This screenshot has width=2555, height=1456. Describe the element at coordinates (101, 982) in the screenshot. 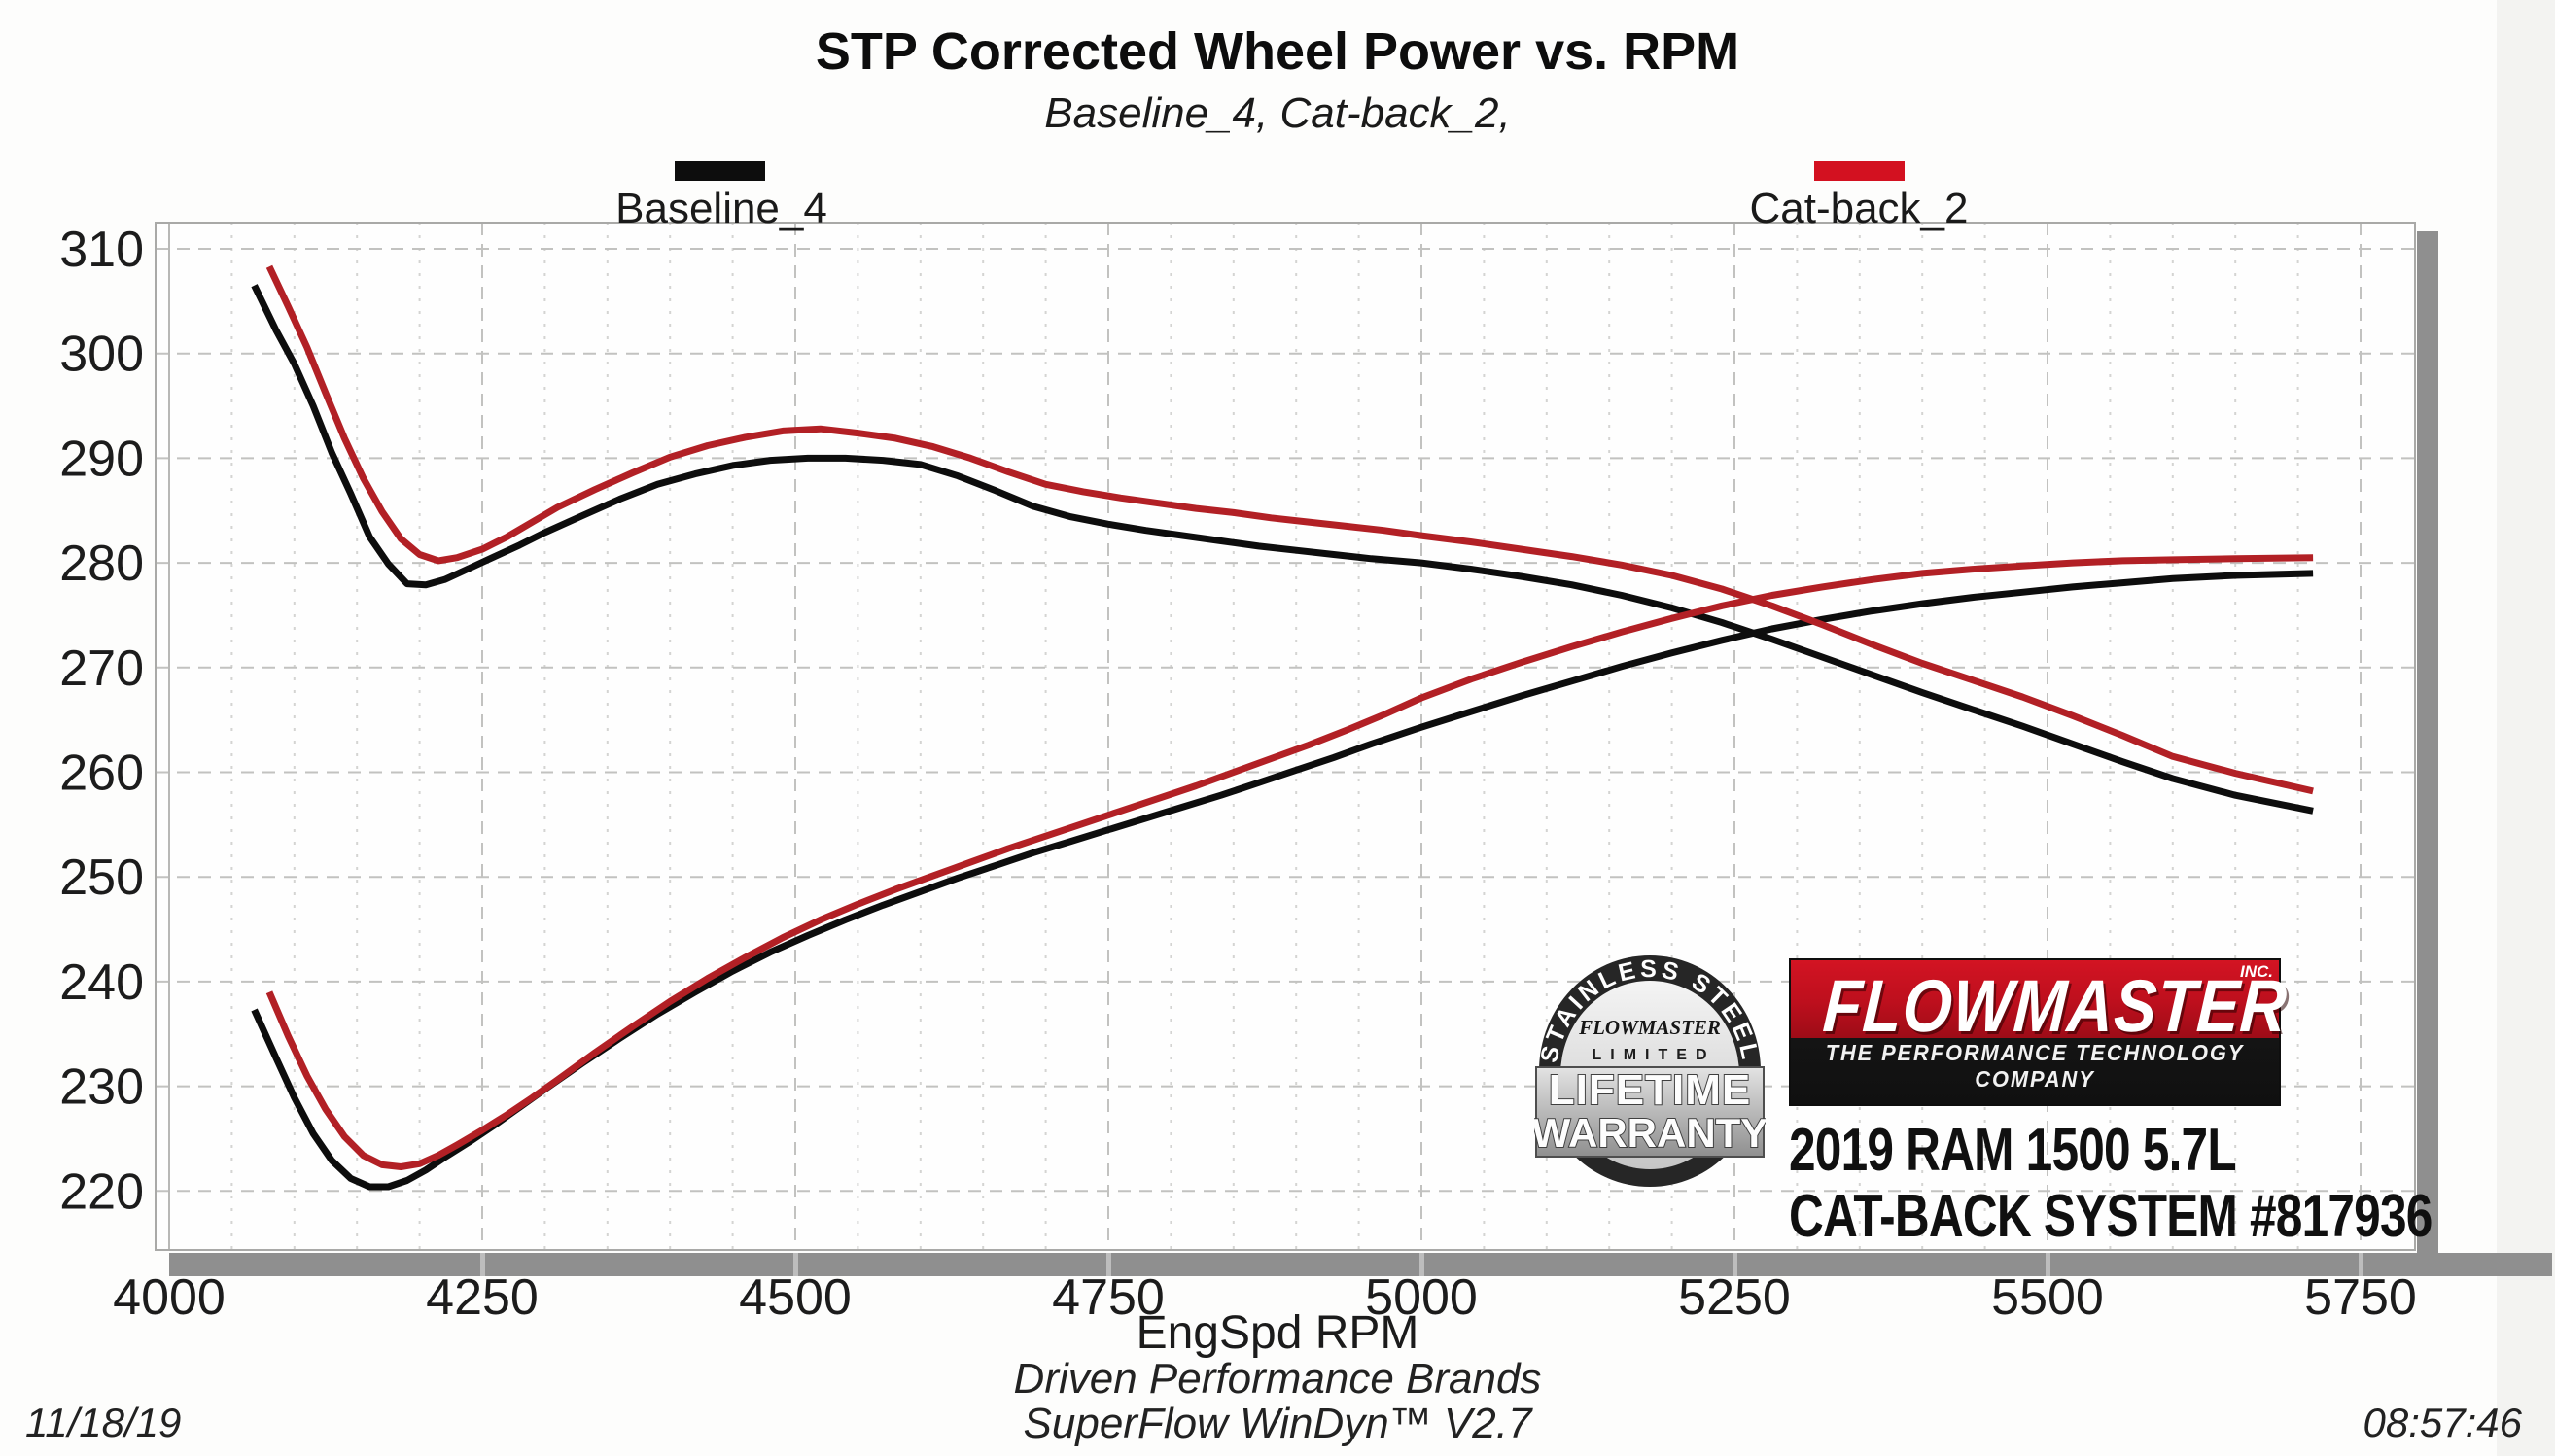

I see `svg-text: 240` at that location.